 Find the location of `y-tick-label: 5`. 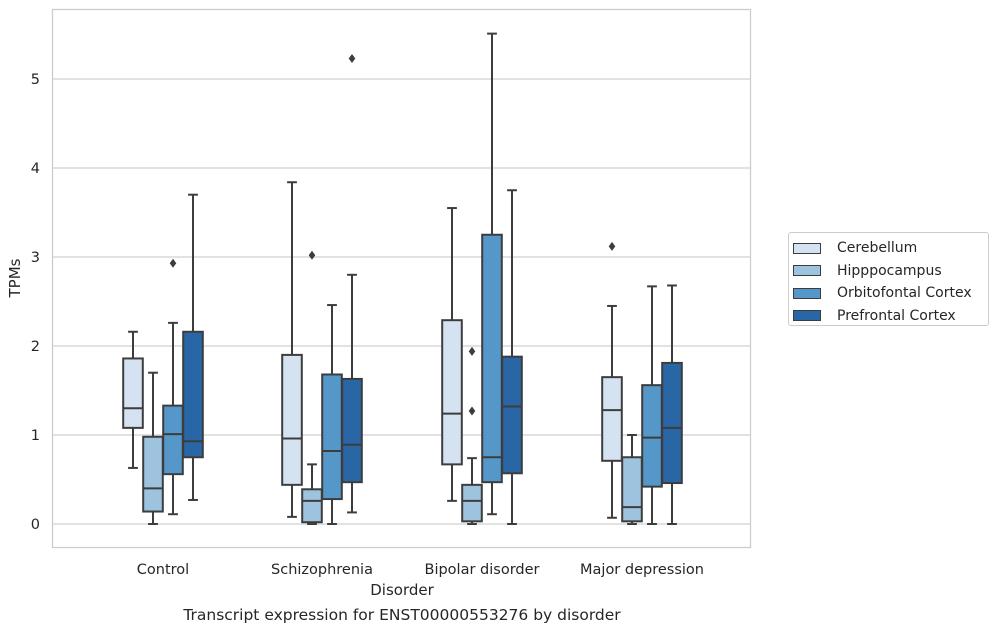

y-tick-label: 5 is located at coordinates (35, 80).